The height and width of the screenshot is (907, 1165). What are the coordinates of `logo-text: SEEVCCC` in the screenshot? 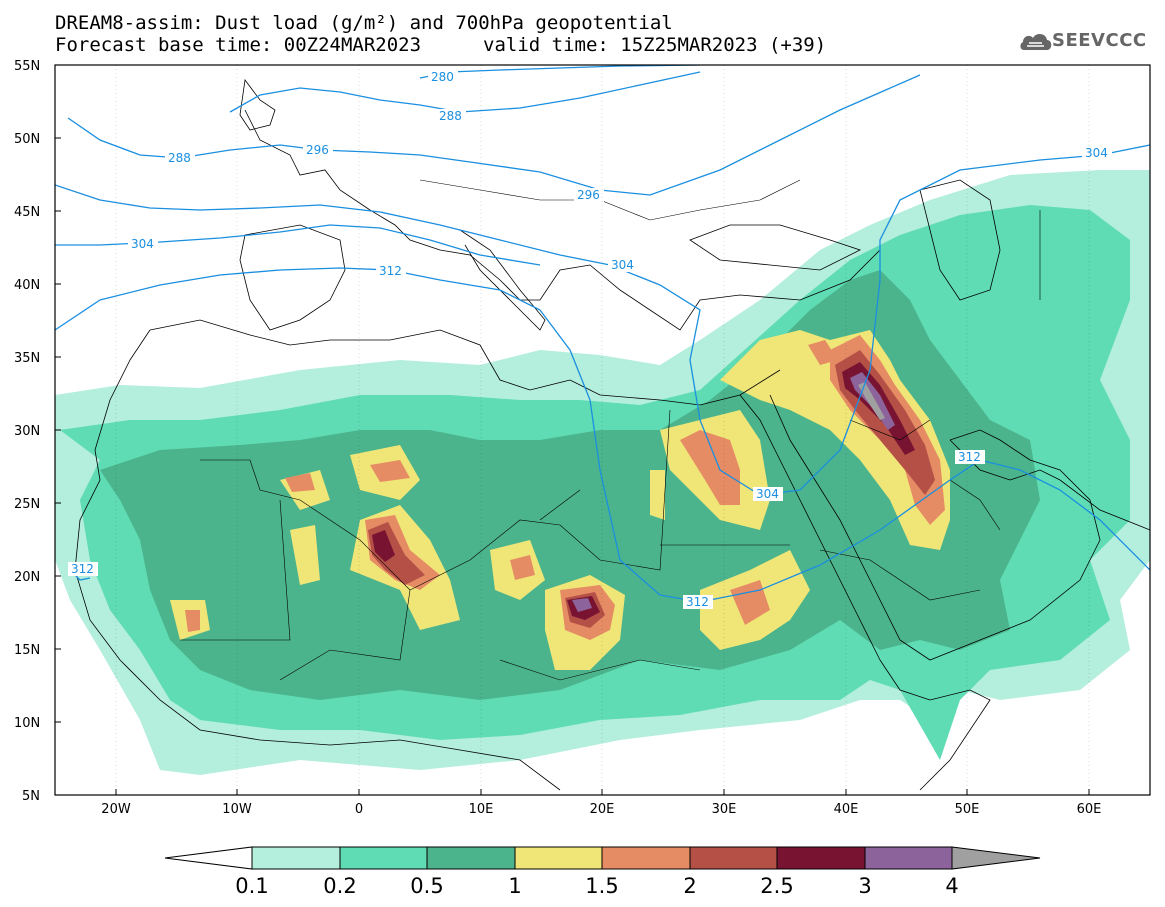 It's located at (1099, 40).